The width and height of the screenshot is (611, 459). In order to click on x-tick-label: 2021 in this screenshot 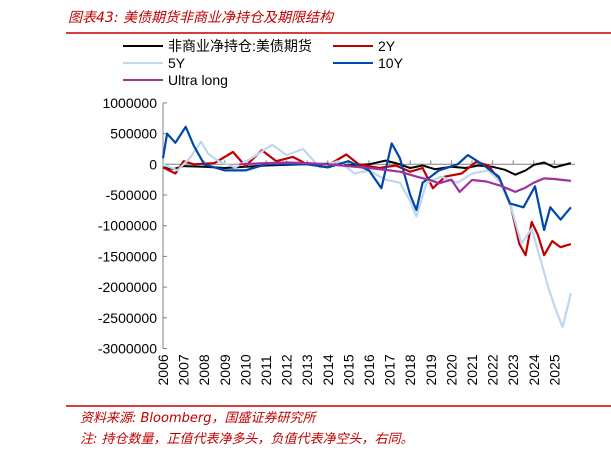, I will do `click(472, 369)`.